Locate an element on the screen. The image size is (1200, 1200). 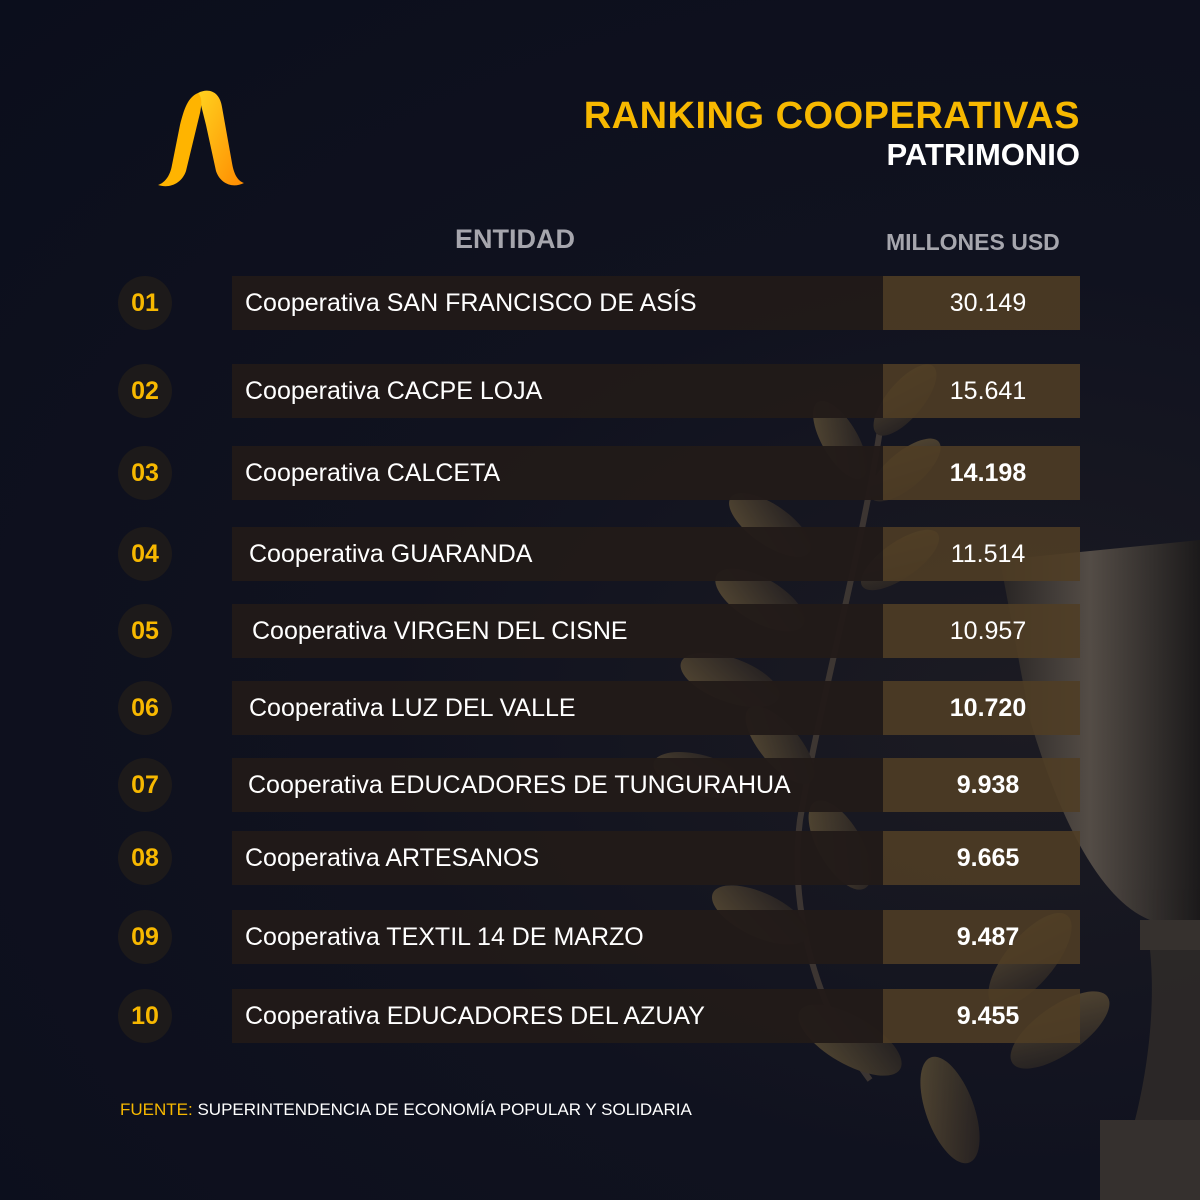
page-title: RANKING COOPERATIVAS is located at coordinates (831, 116).